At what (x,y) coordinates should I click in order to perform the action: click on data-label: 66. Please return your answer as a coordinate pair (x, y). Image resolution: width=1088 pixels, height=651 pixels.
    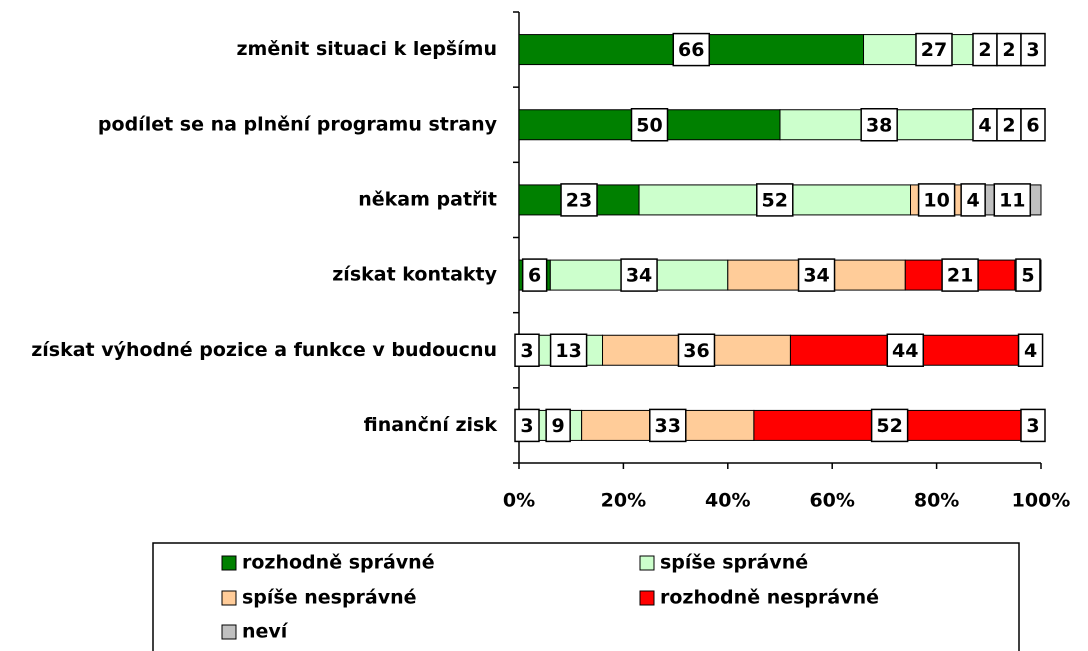
    Looking at the image, I should click on (691, 50).